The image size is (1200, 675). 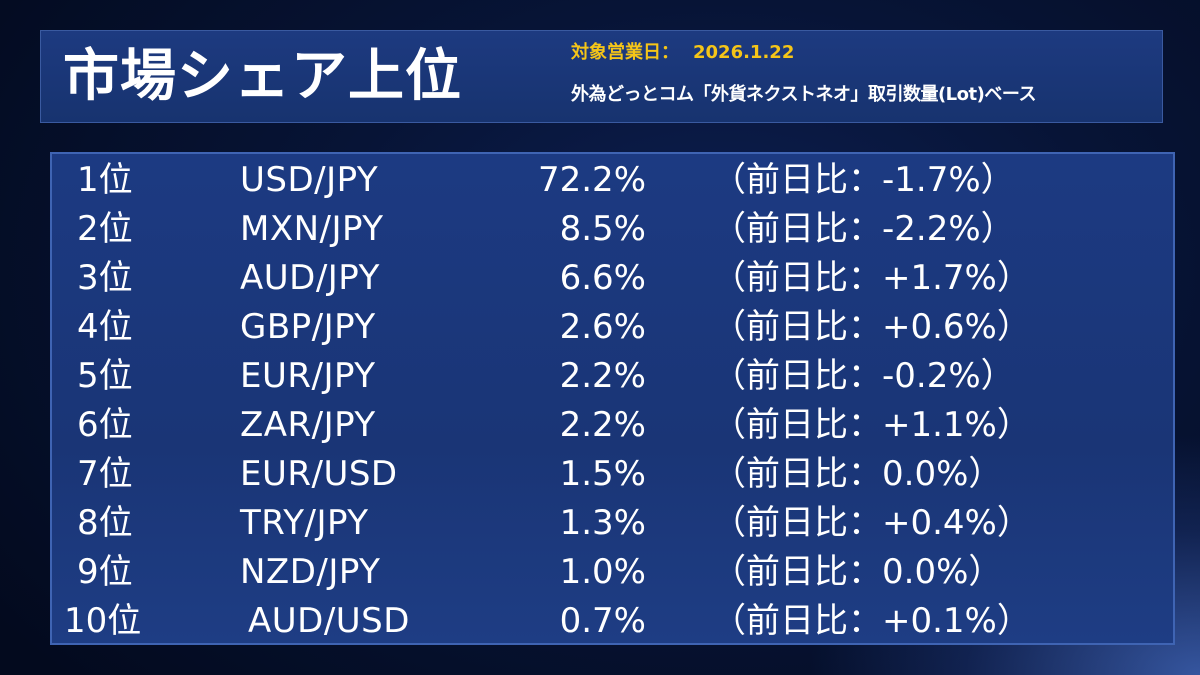 What do you see at coordinates (310, 572) in the screenshot?
I see `currency-pair: NZD/JPY` at bounding box center [310, 572].